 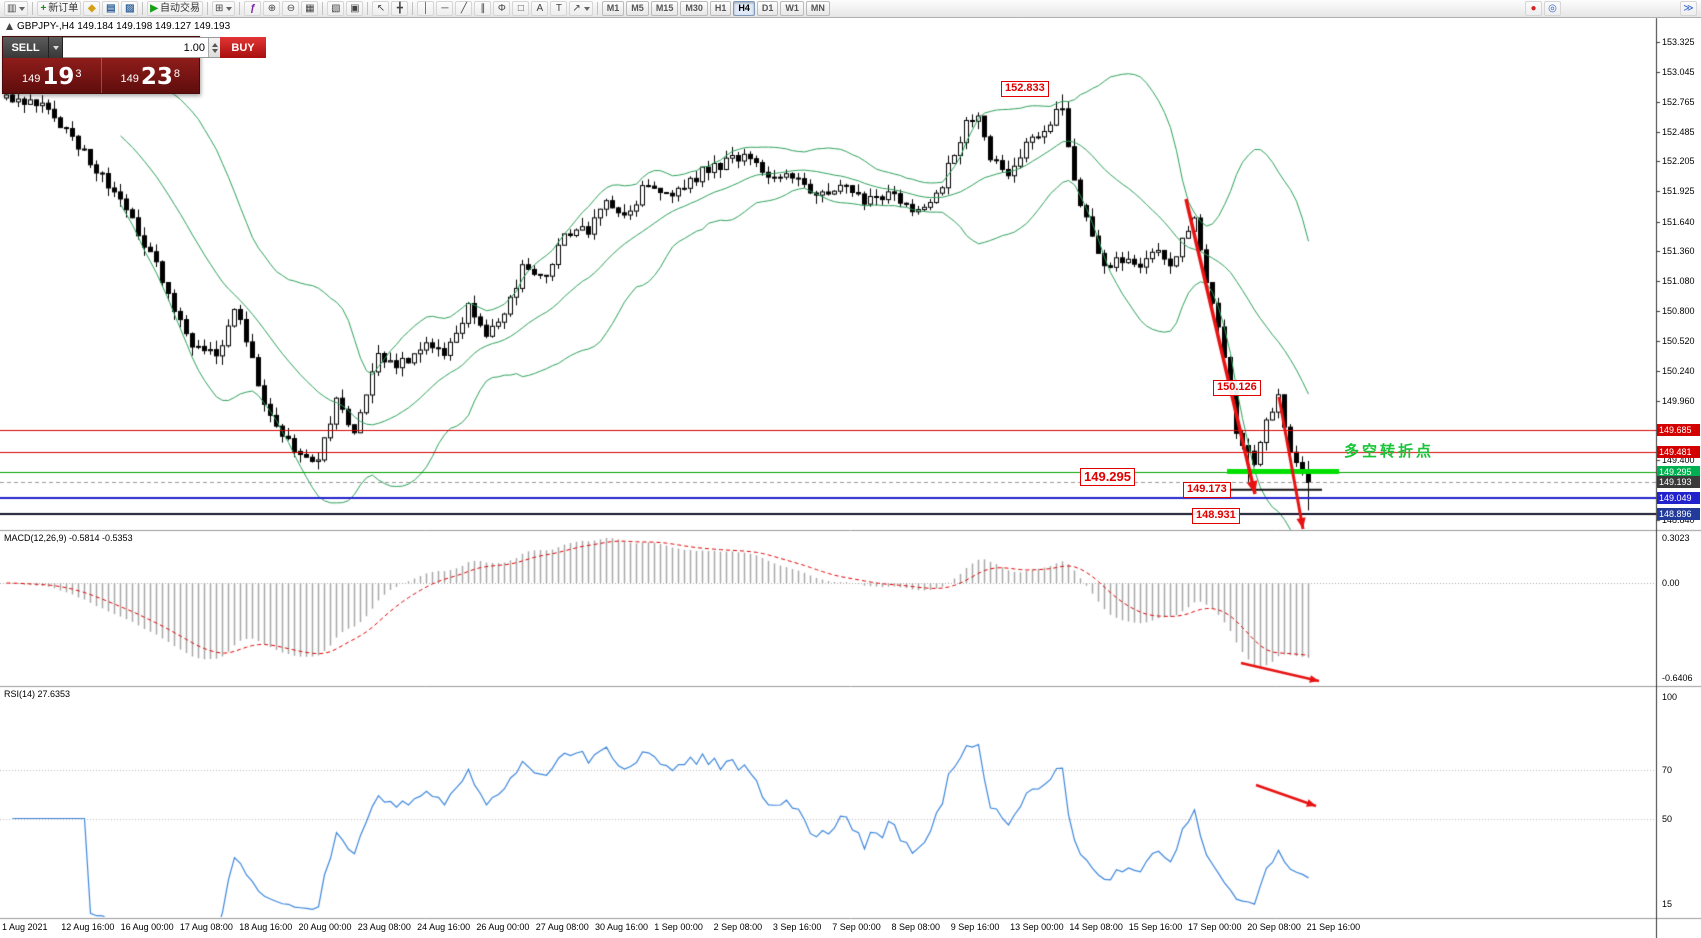 What do you see at coordinates (154, 8) in the screenshot?
I see `autotrading-icon: ▶` at bounding box center [154, 8].